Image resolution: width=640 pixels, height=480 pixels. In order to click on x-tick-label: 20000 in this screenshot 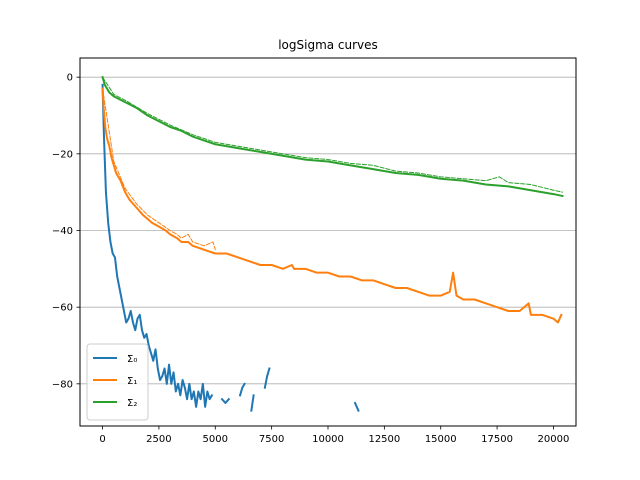, I will do `click(554, 439)`.